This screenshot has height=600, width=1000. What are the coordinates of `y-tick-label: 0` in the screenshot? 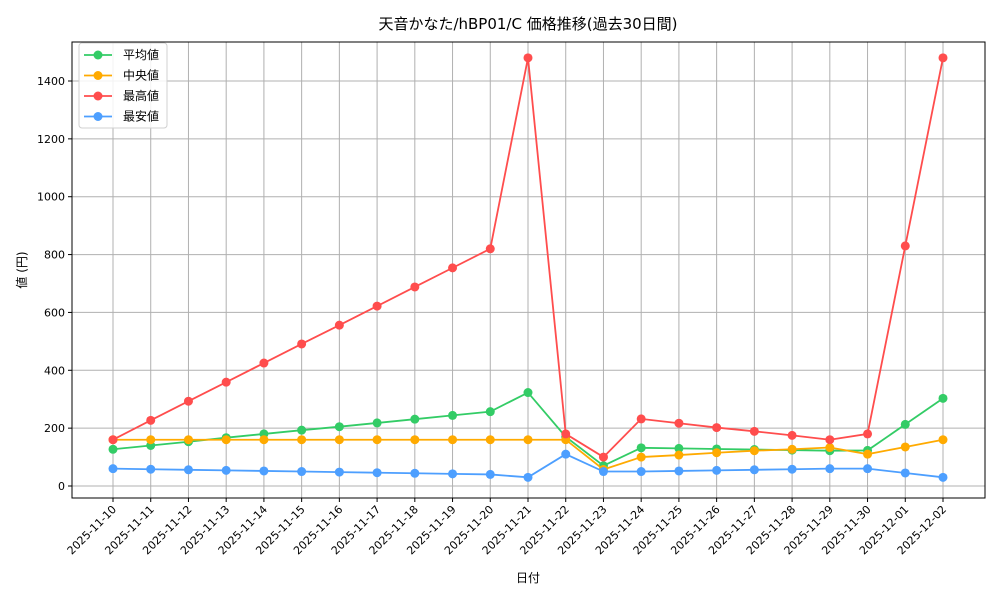 It's located at (61, 486).